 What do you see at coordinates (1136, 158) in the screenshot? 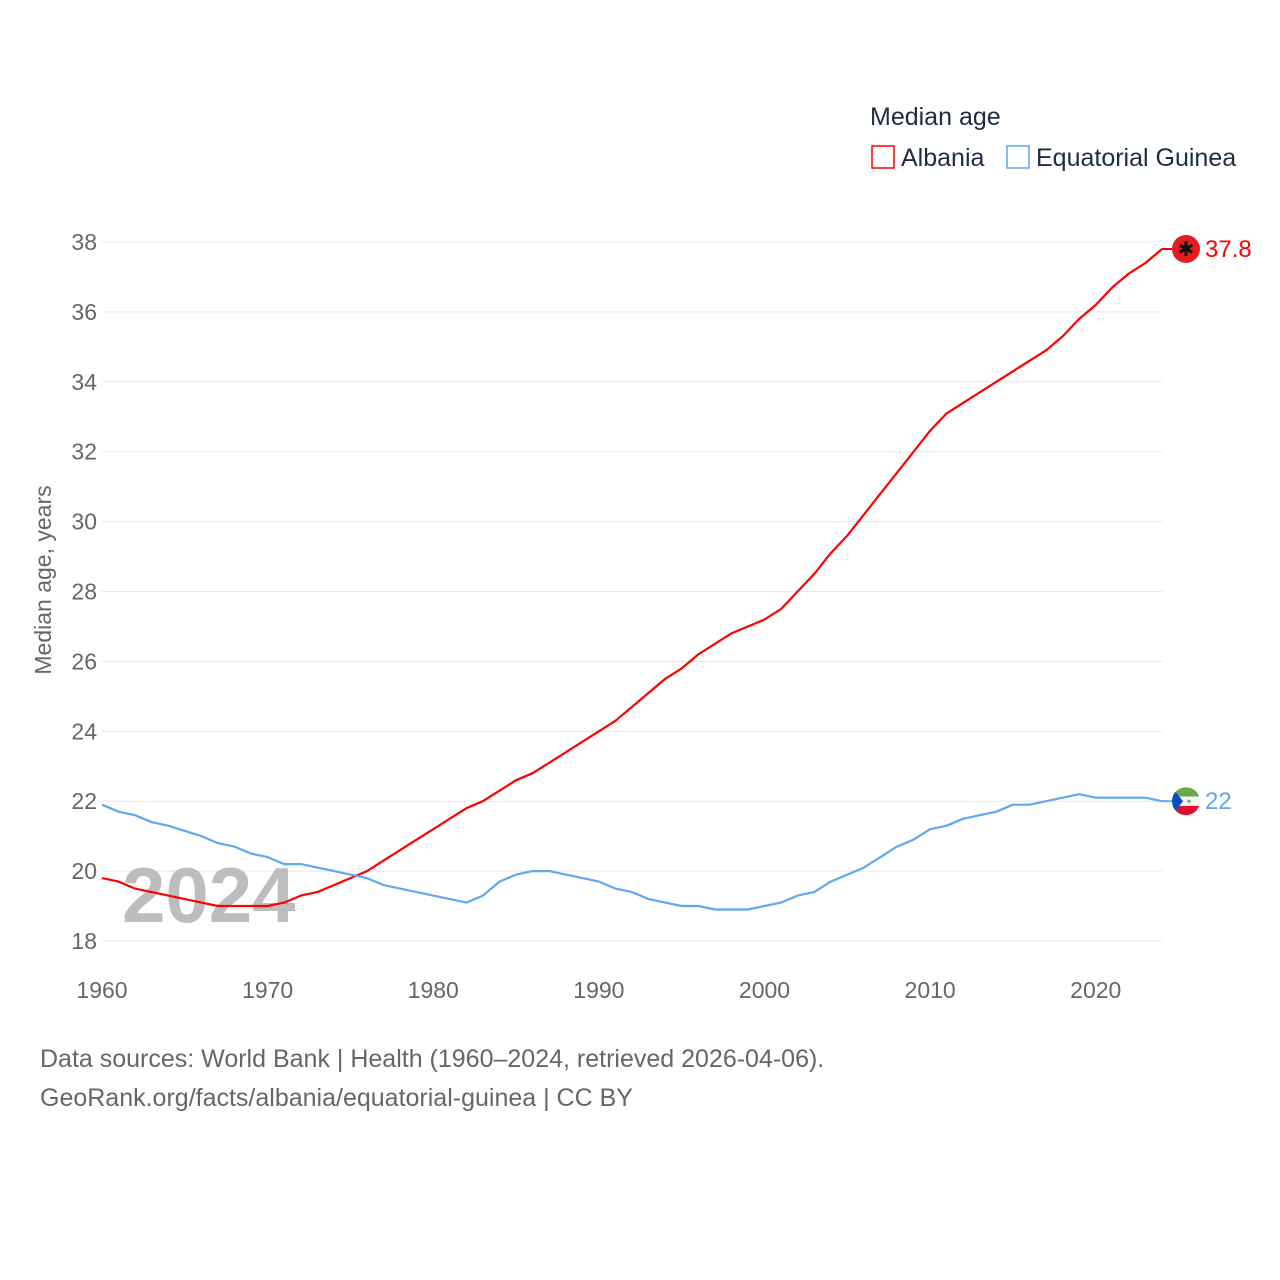
I see `legend-label-equatorial-guinea: Equatorial Guinea` at bounding box center [1136, 158].